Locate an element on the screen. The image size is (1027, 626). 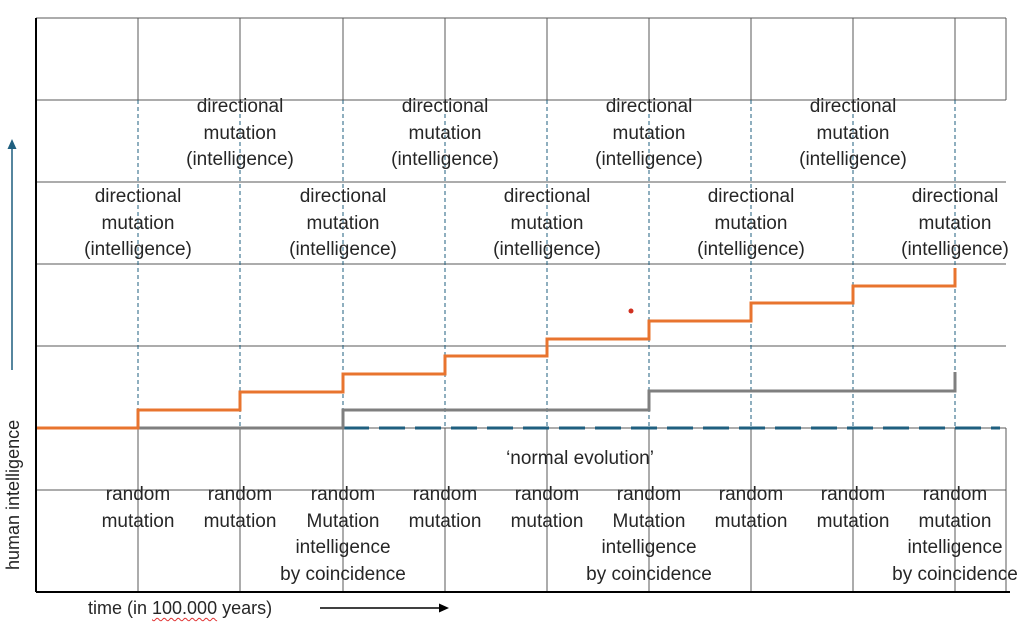
x-axis-label-value: 100.000 is located at coordinates (185, 608).